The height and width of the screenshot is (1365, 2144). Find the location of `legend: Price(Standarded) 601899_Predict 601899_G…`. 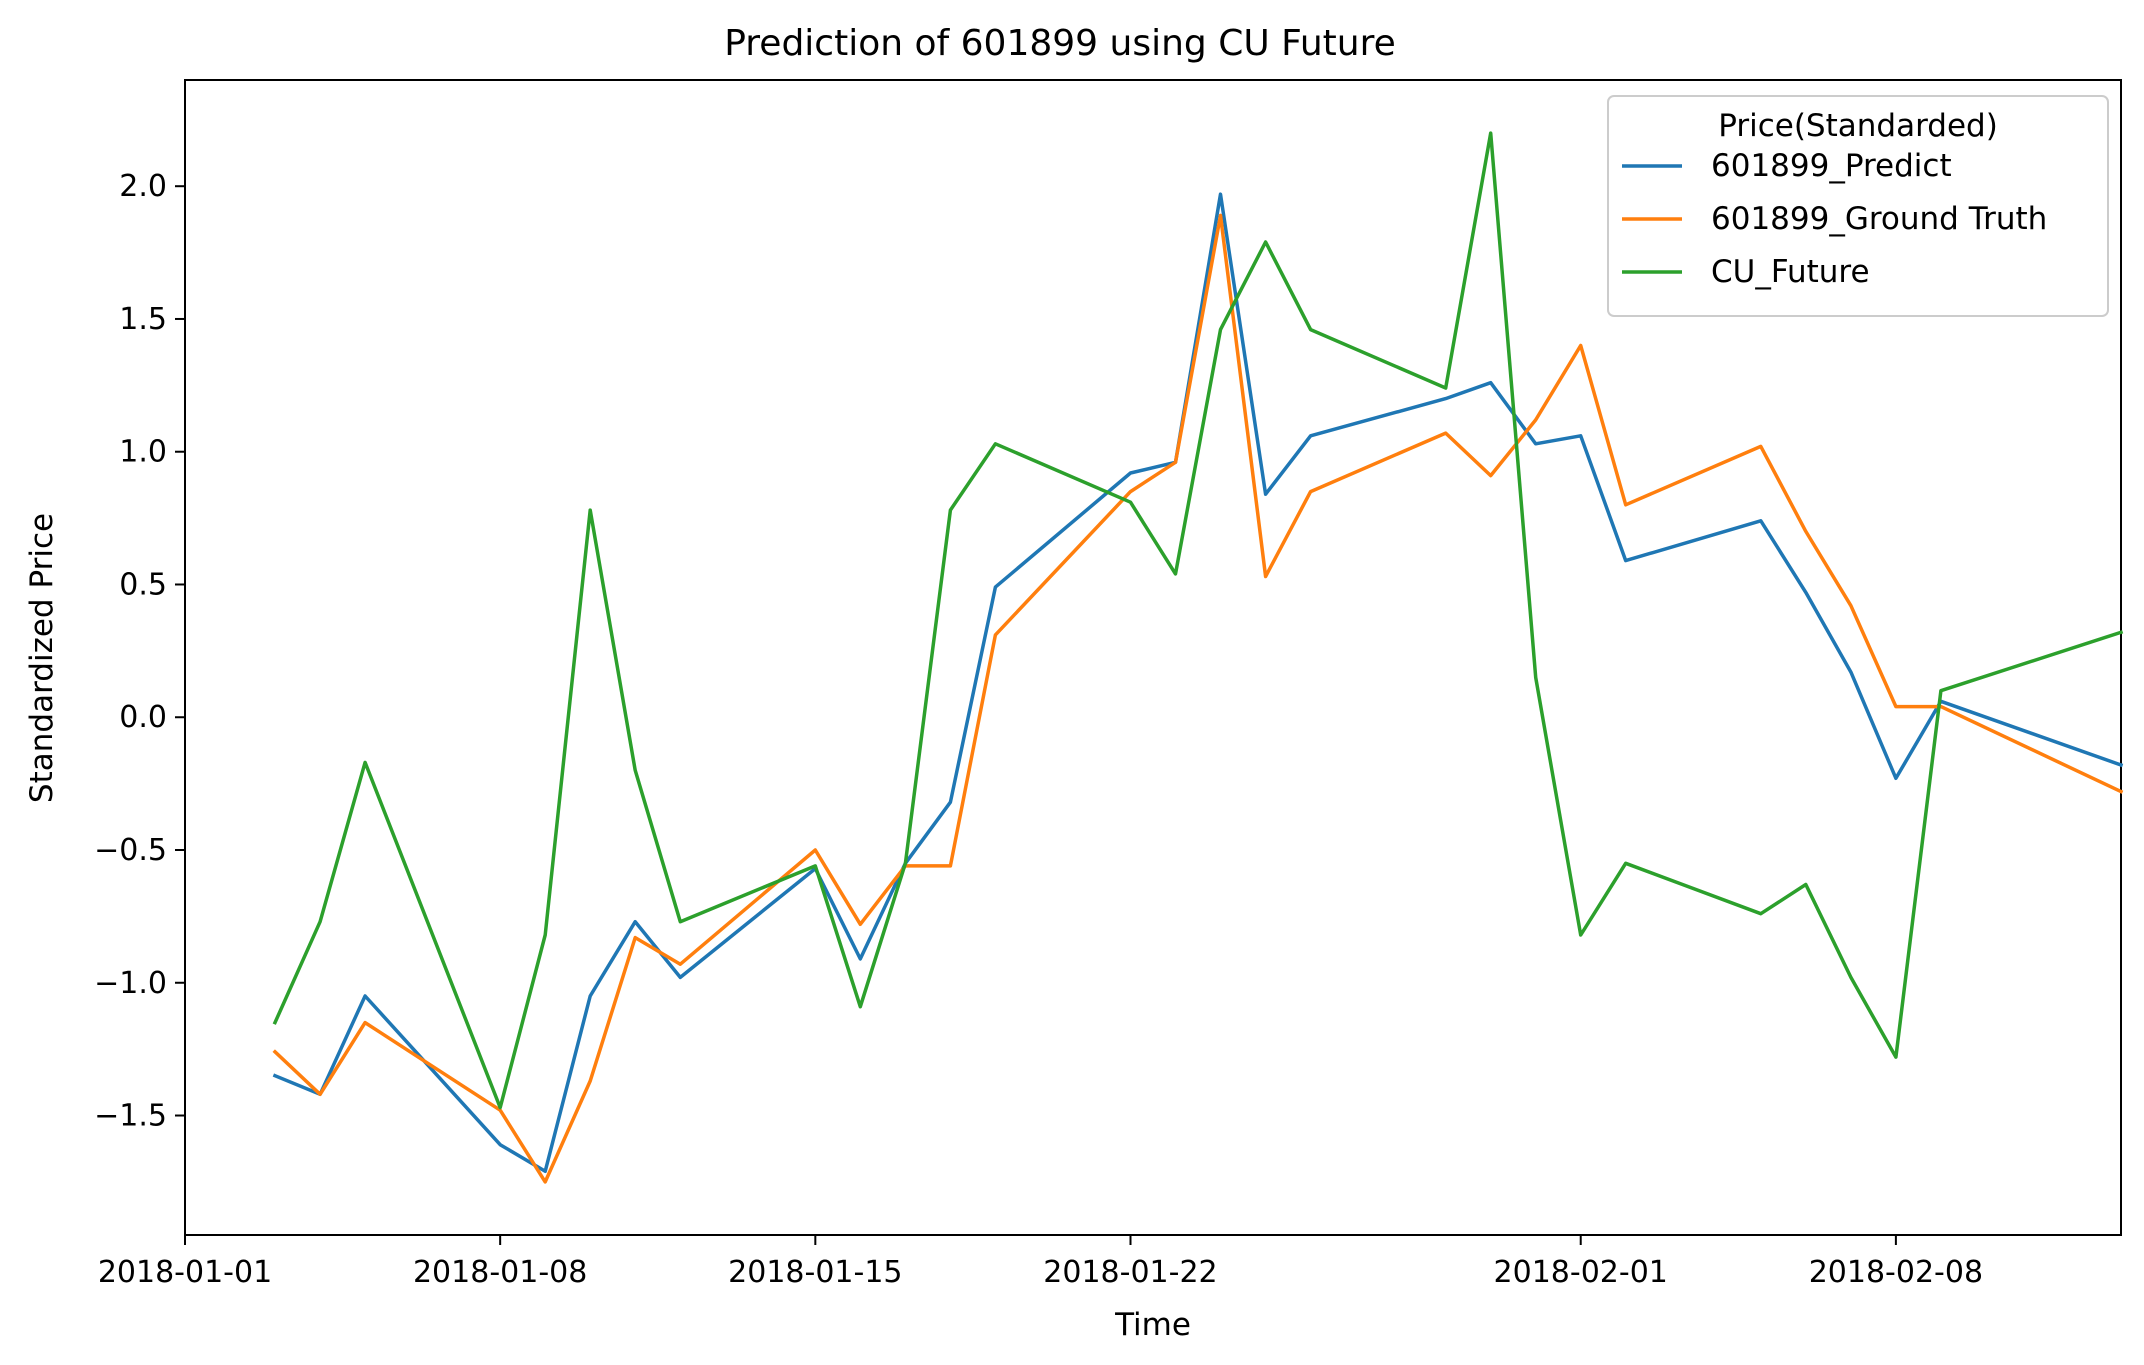

legend: Price(Standarded) 601899_Predict 601899_G… is located at coordinates (1858, 206).